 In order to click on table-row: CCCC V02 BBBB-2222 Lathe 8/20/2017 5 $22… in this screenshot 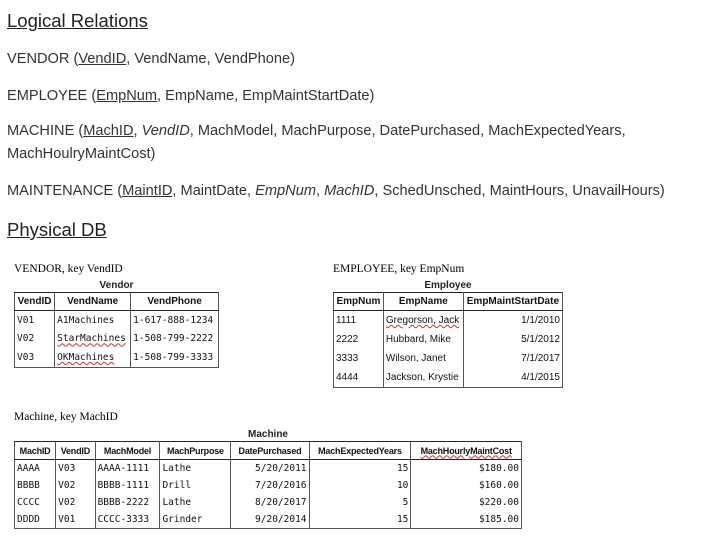, I will do `click(267, 502)`.